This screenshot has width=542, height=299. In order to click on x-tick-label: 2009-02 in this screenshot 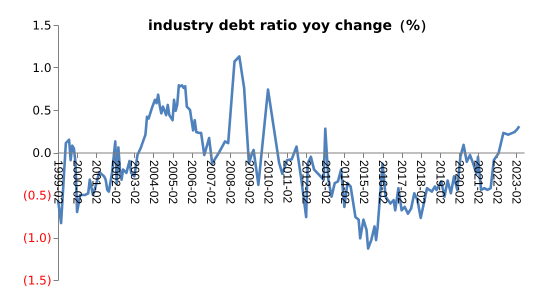, I will do `click(249, 182)`.